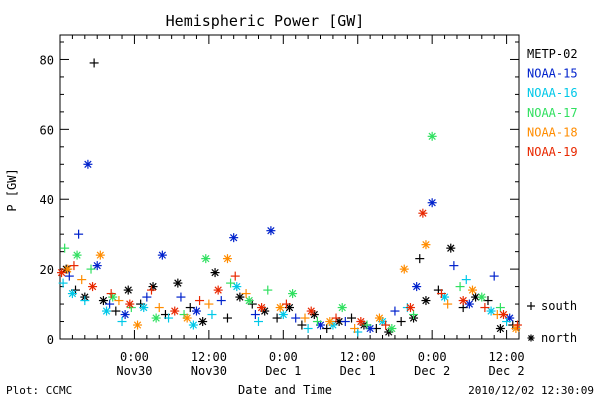 This screenshot has width=600, height=400. I want to click on x-axis-label: Date and Time, so click(285, 390).